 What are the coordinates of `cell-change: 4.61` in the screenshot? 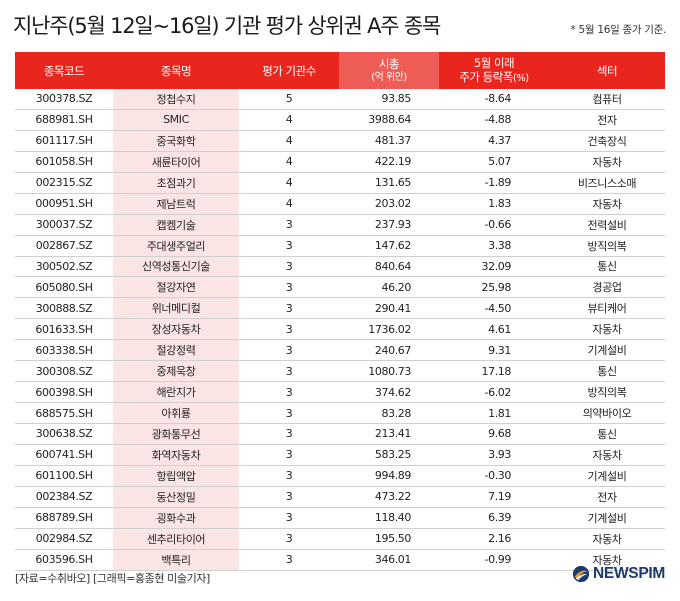 It's located at (494, 329).